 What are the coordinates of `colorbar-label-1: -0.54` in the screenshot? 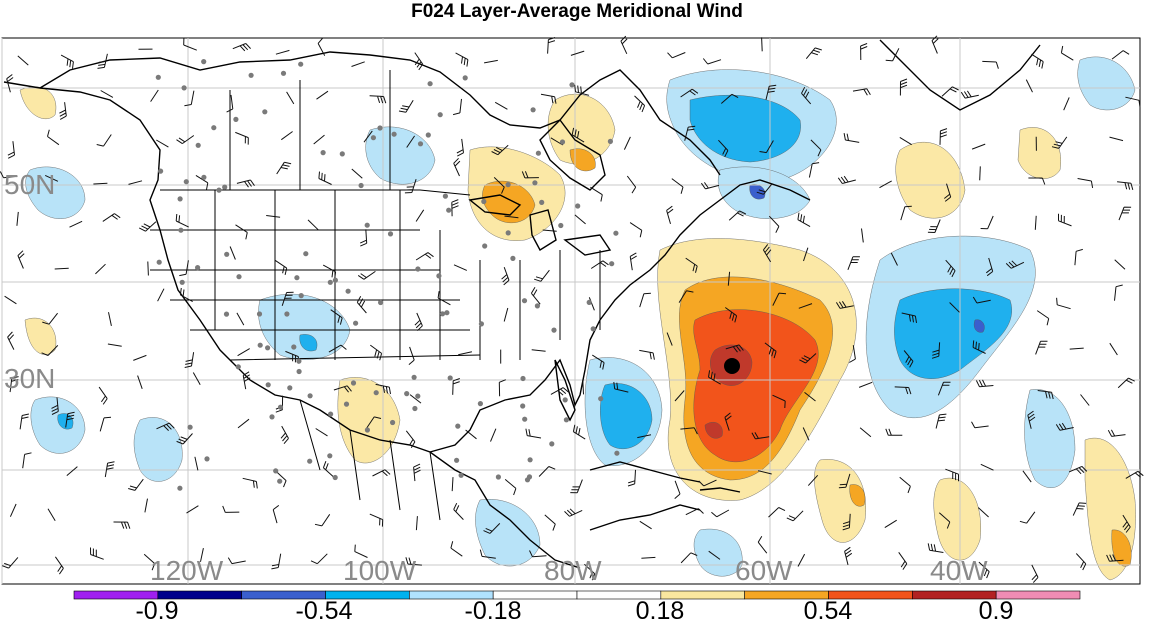 It's located at (324, 609).